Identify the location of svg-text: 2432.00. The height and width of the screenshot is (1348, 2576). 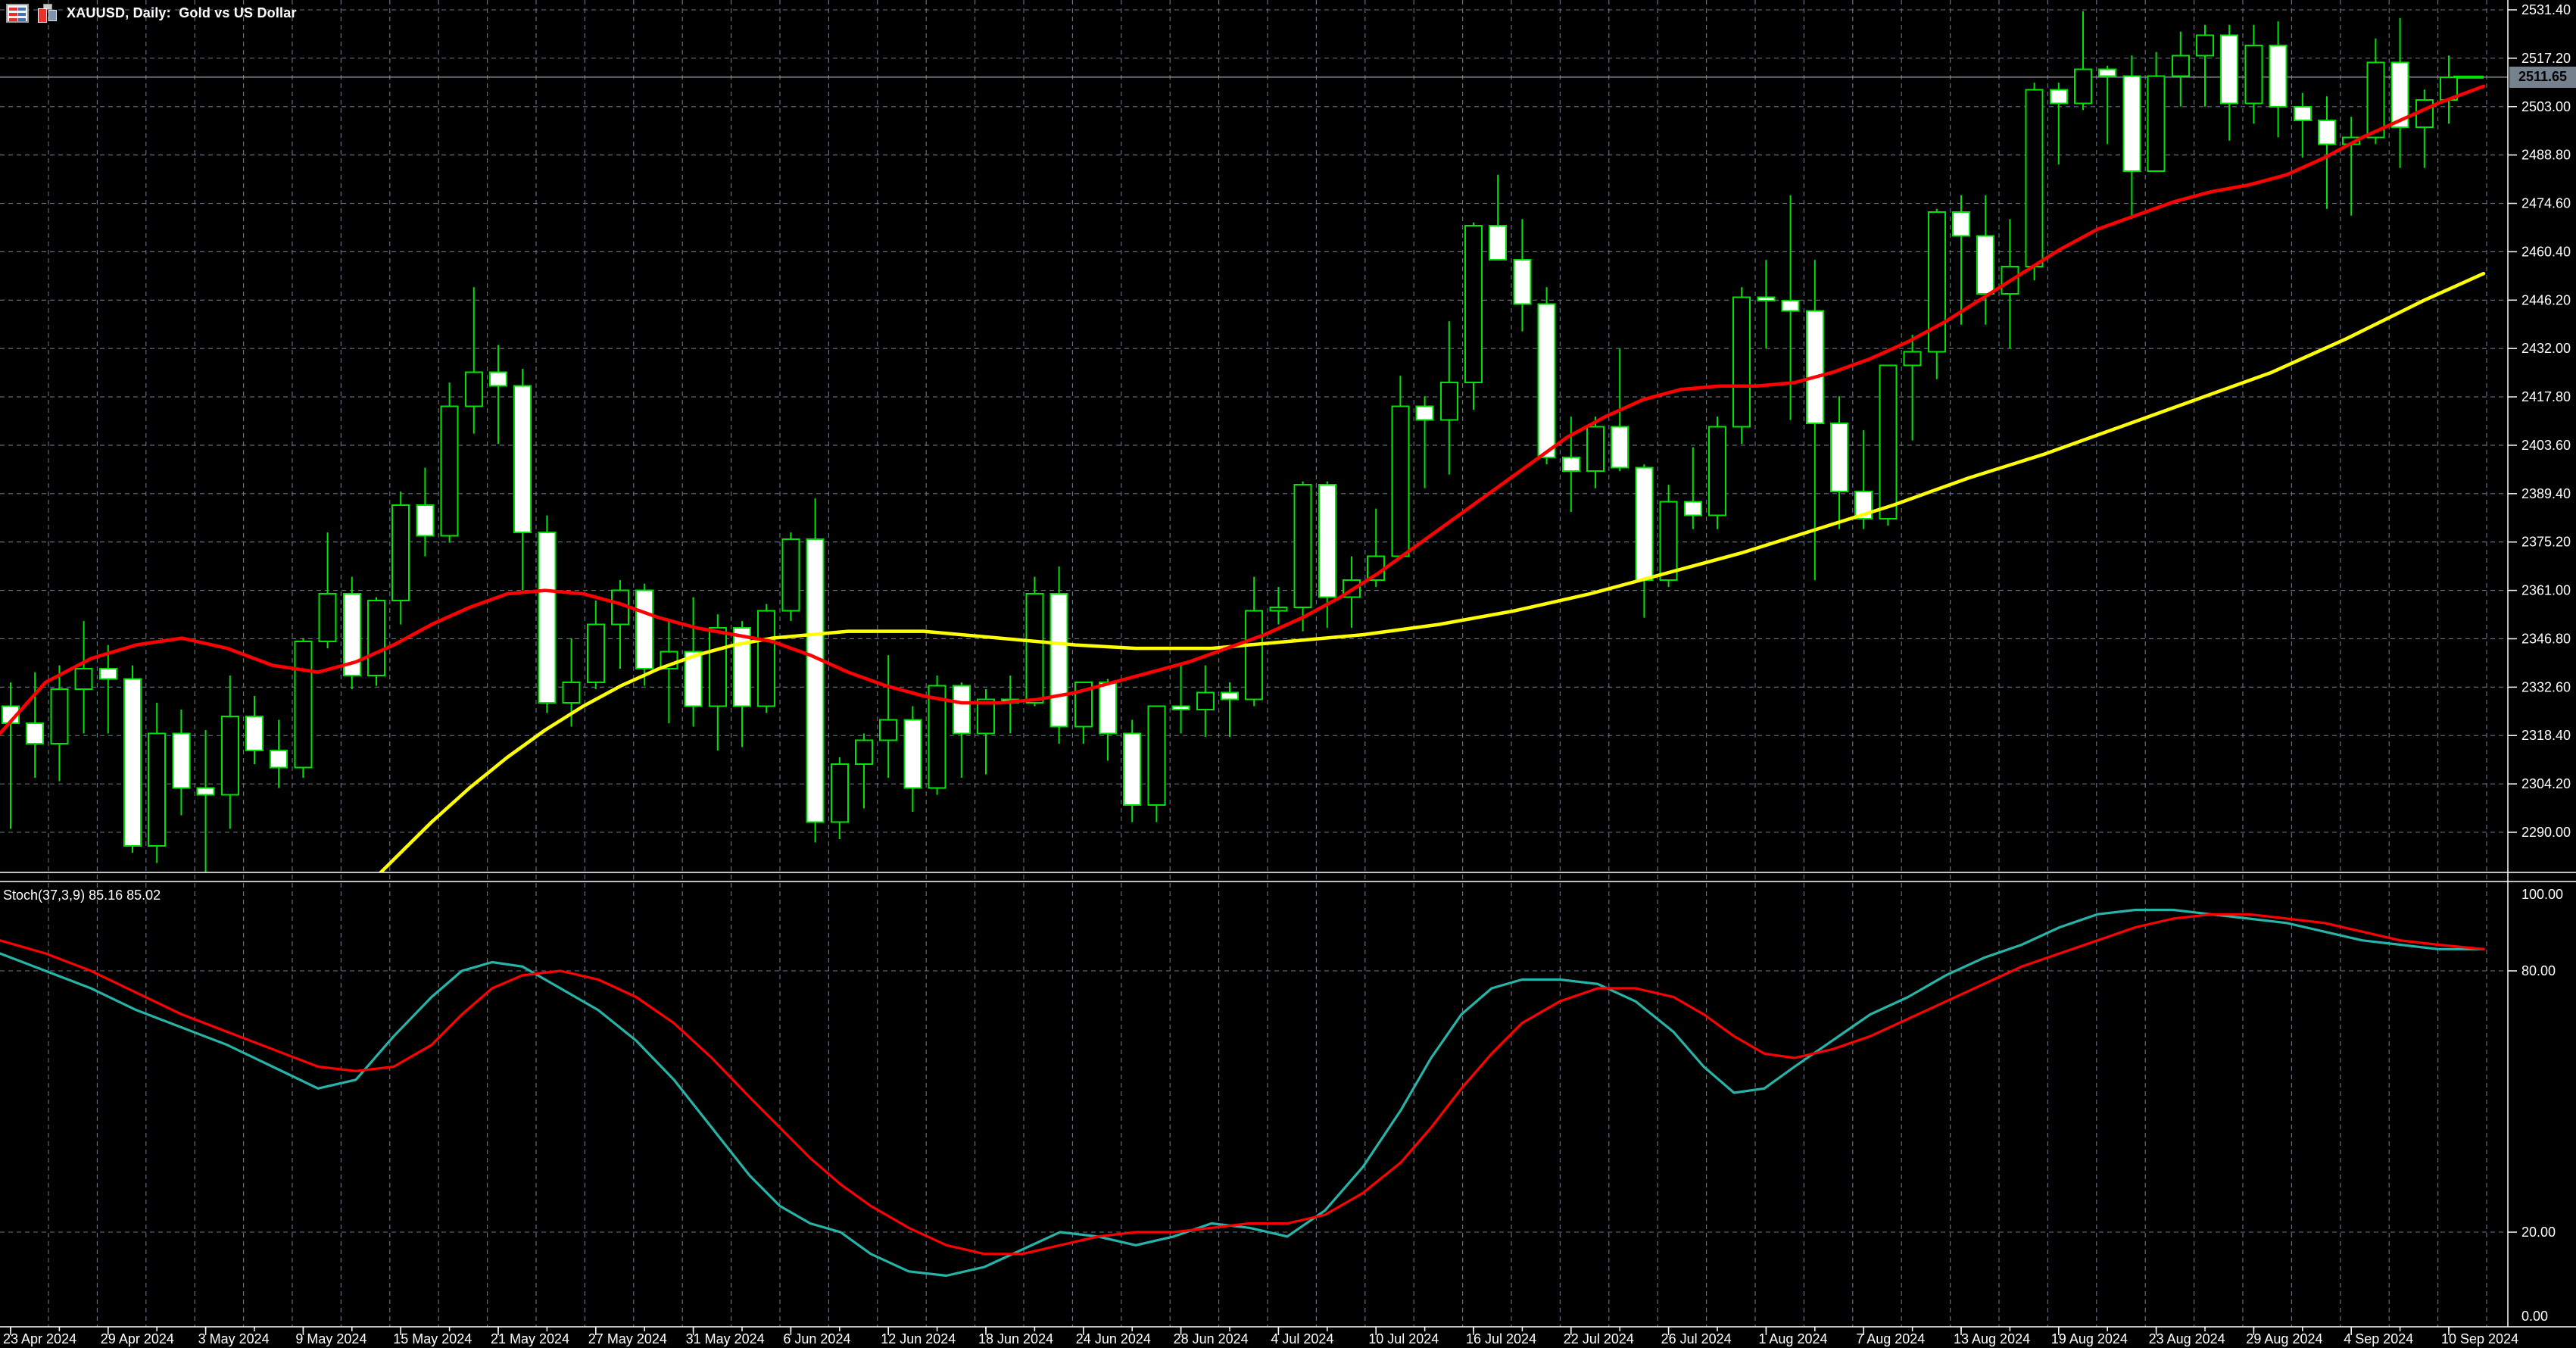
(2546, 348).